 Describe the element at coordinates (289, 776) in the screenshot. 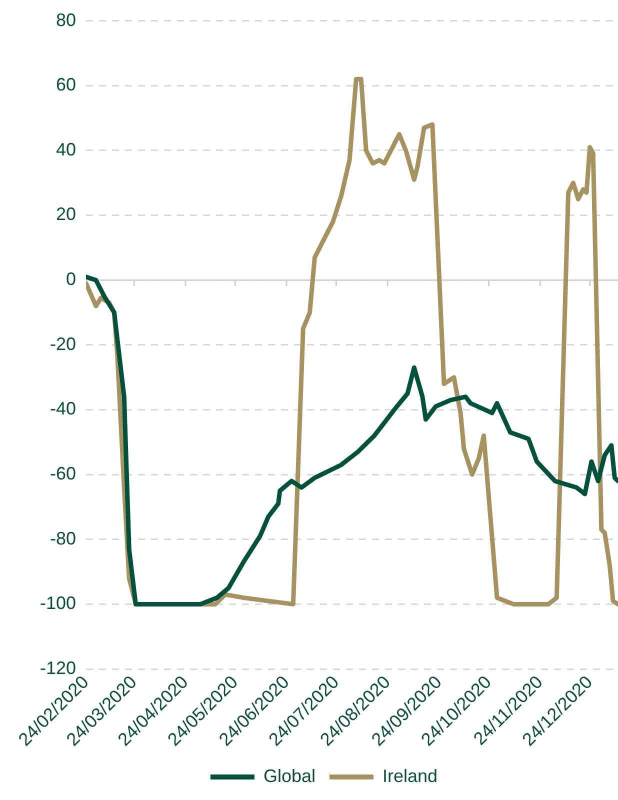

I see `legend-label: Global` at that location.